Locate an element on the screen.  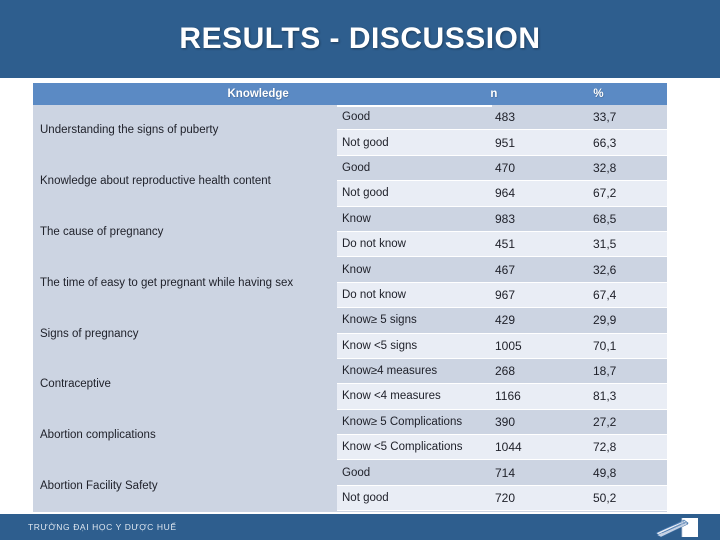
cell-percent: 18,7 is located at coordinates (605, 371).